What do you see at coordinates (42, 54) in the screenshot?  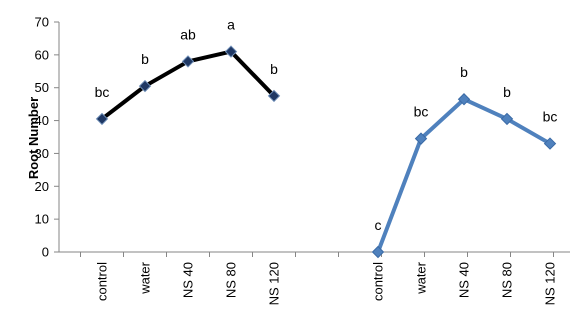 I see `y-tick-label: 60` at bounding box center [42, 54].